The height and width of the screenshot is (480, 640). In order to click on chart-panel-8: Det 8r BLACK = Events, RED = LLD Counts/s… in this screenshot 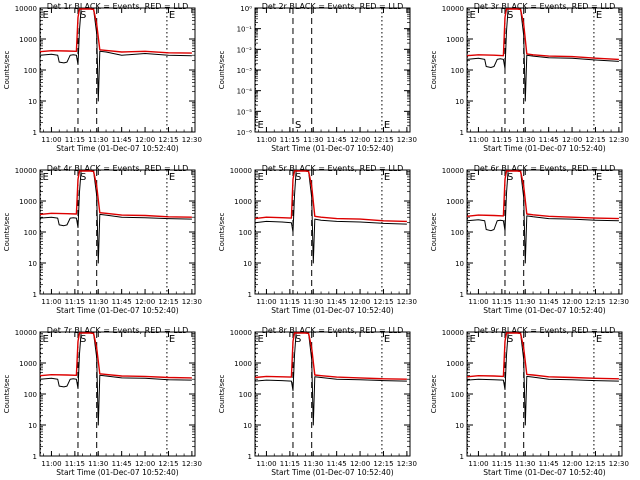, I will do `click(317, 401)`.